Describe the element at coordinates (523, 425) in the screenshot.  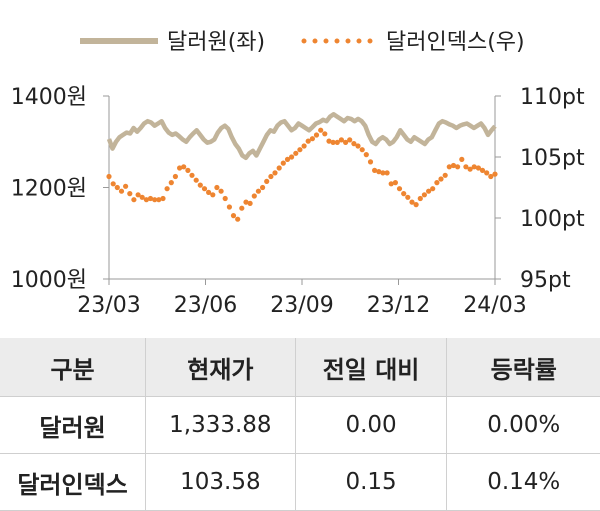
I see `row-change-rate: 0.00%` at that location.